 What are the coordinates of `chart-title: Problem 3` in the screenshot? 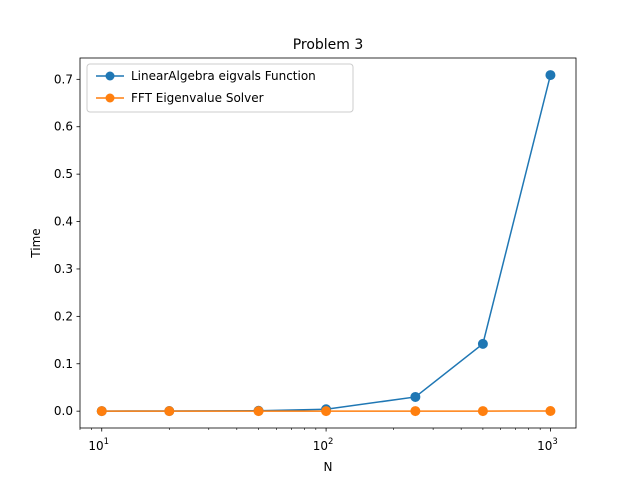 It's located at (328, 45).